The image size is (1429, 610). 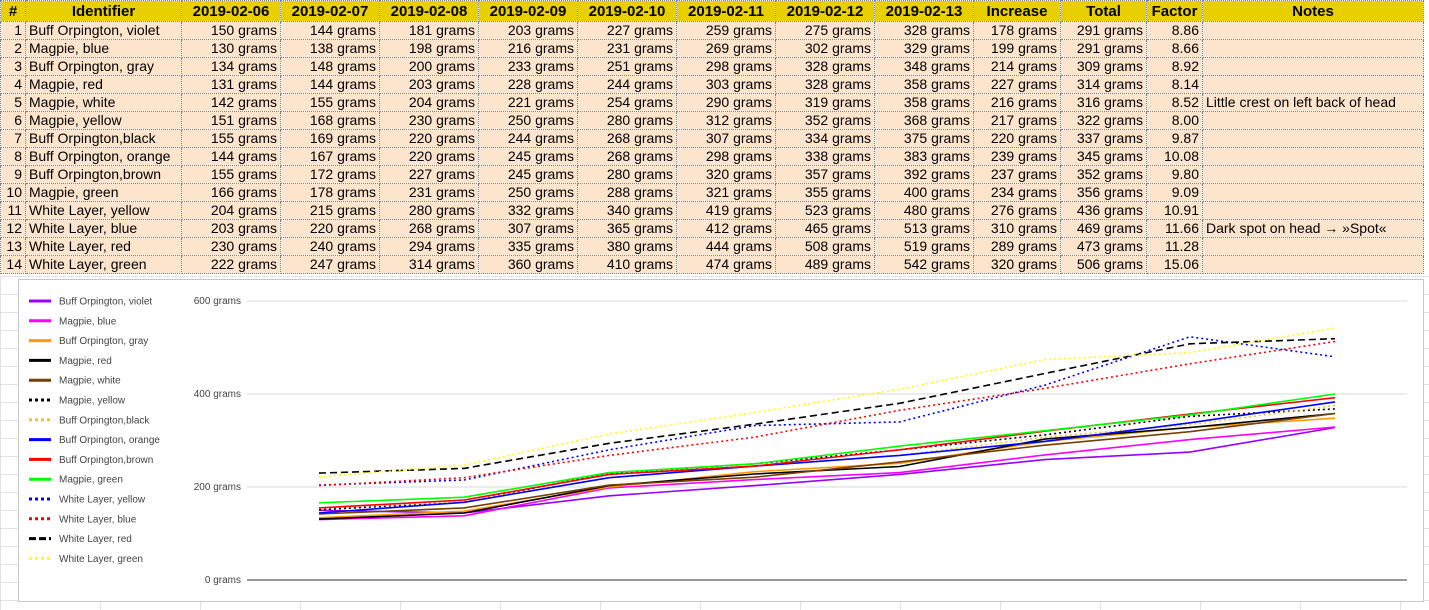 What do you see at coordinates (528, 66) in the screenshot?
I see `value-cell: 233 grams` at bounding box center [528, 66].